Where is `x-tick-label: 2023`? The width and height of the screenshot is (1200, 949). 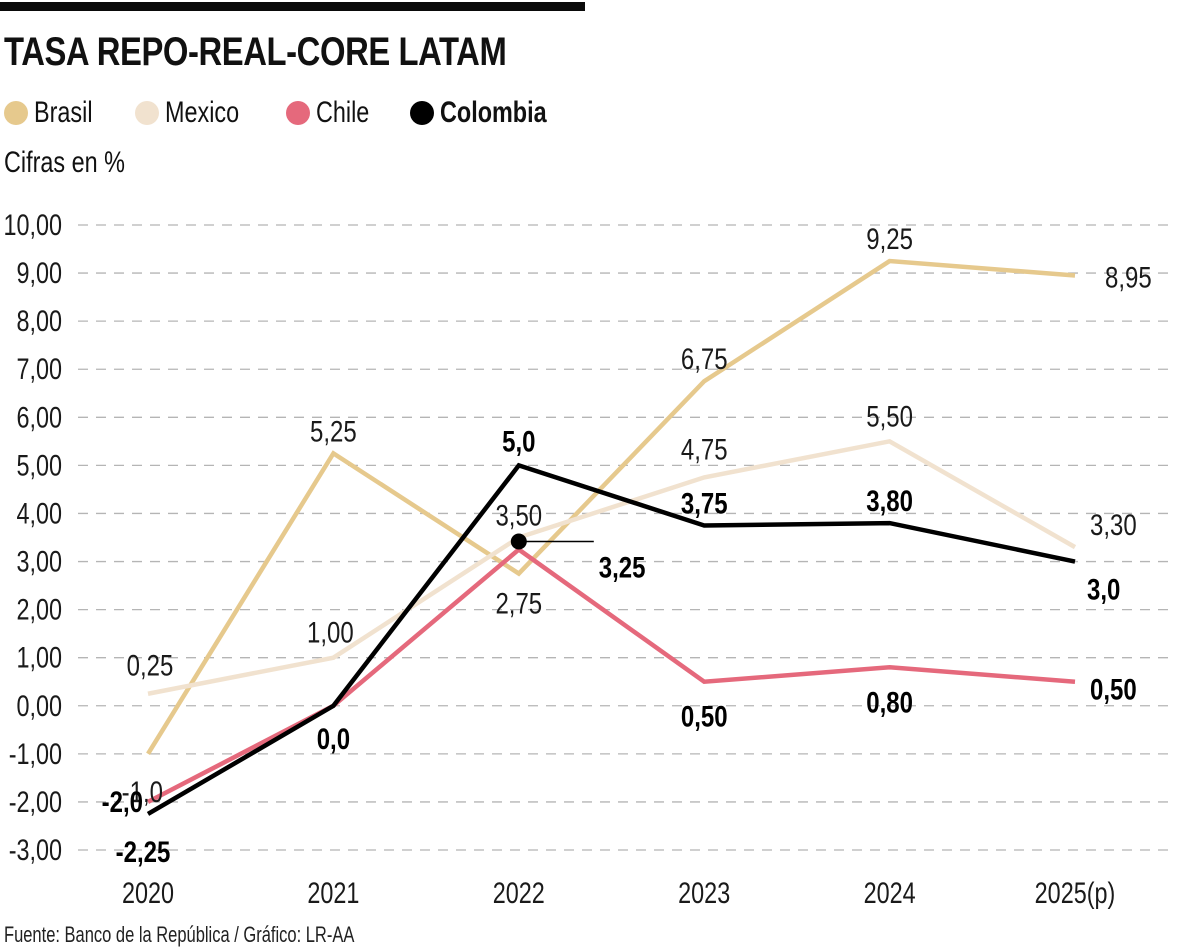 x-tick-label: 2023 is located at coordinates (704, 892).